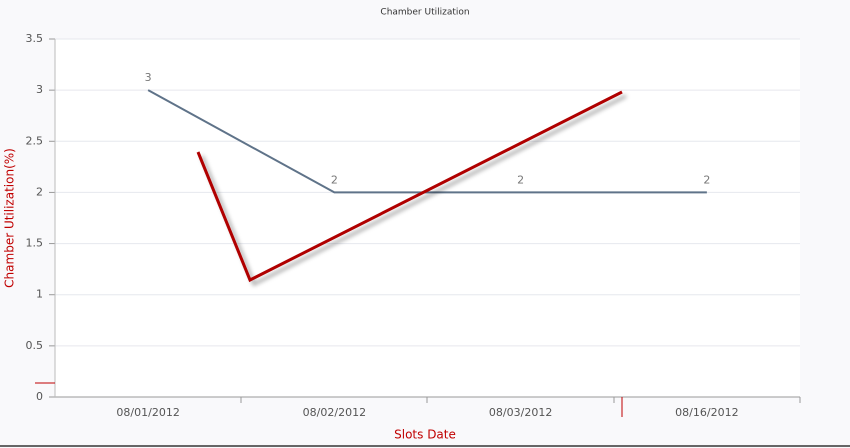 The image size is (850, 448). What do you see at coordinates (10, 218) in the screenshot?
I see `y-axis-title: Chamber Utilization(%)` at bounding box center [10, 218].